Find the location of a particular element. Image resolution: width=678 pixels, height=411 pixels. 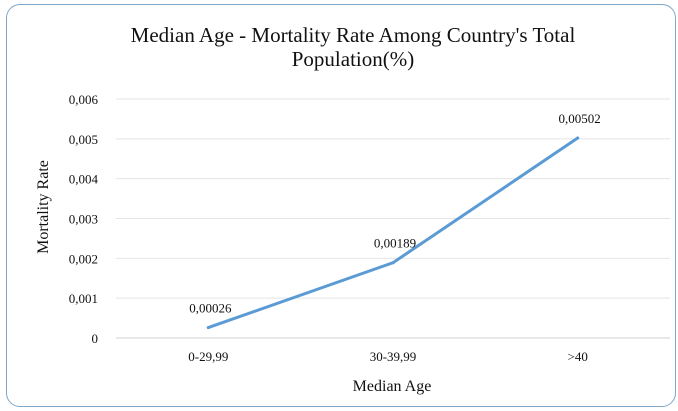

y-tick-label: 0,004 is located at coordinates (84, 179).